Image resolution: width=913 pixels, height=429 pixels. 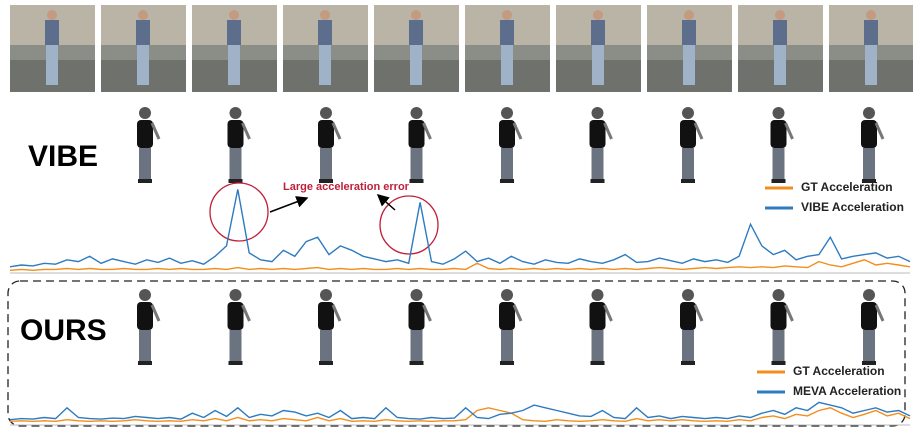 What do you see at coordinates (847, 391) in the screenshot?
I see `legend-label: MEVA Acceleration` at bounding box center [847, 391].